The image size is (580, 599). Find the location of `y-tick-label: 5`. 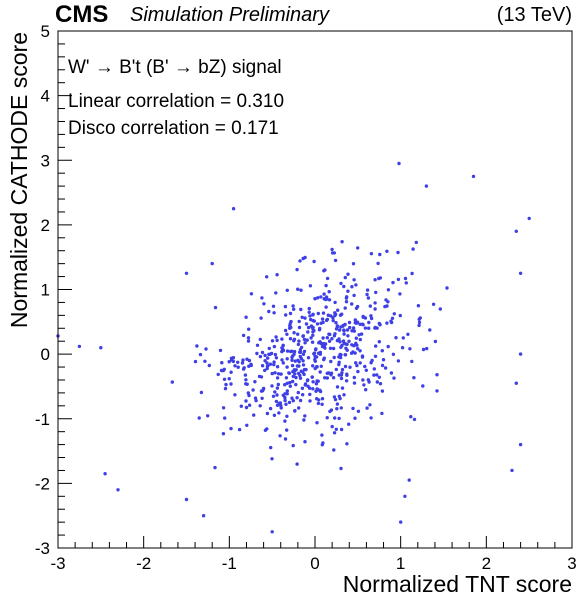

y-tick-label: 5 is located at coordinates (45, 31).